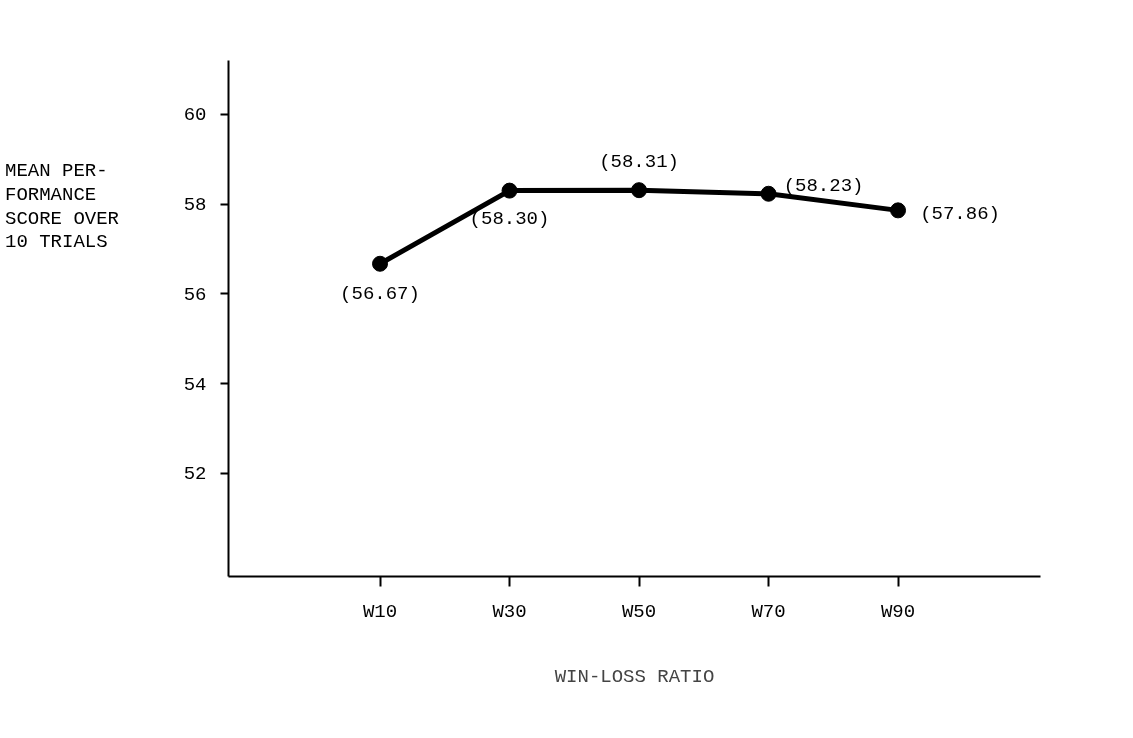 The width and height of the screenshot is (1133, 738). What do you see at coordinates (960, 214) in the screenshot?
I see `text: (57.86)` at bounding box center [960, 214].